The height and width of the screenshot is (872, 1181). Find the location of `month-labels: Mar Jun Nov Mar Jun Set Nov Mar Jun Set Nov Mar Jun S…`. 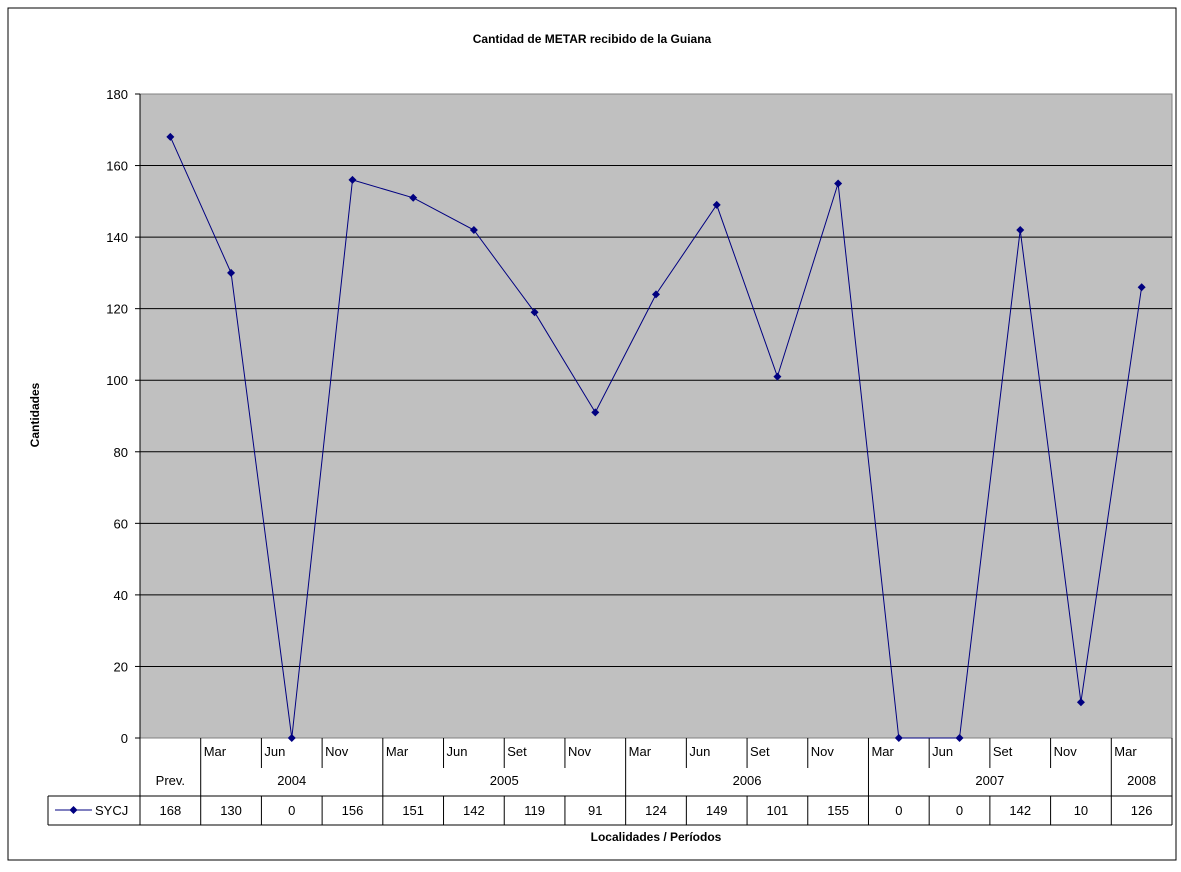

month-labels: Mar Jun Nov Mar Jun Set Nov Mar Jun Set Nov Mar Jun S… is located at coordinates (671, 751).